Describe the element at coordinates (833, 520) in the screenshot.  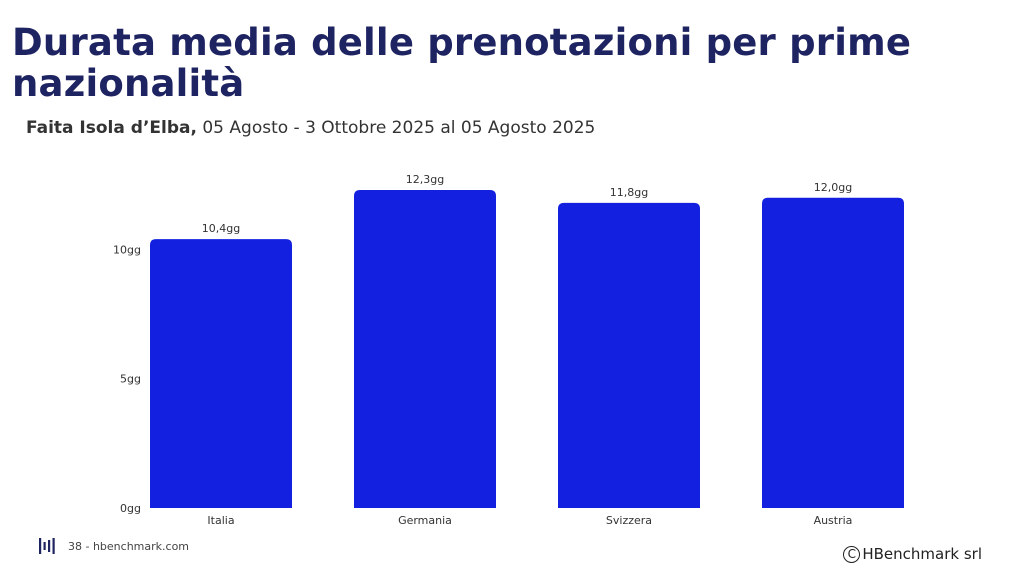
I see `x-tick-label: Austria` at that location.